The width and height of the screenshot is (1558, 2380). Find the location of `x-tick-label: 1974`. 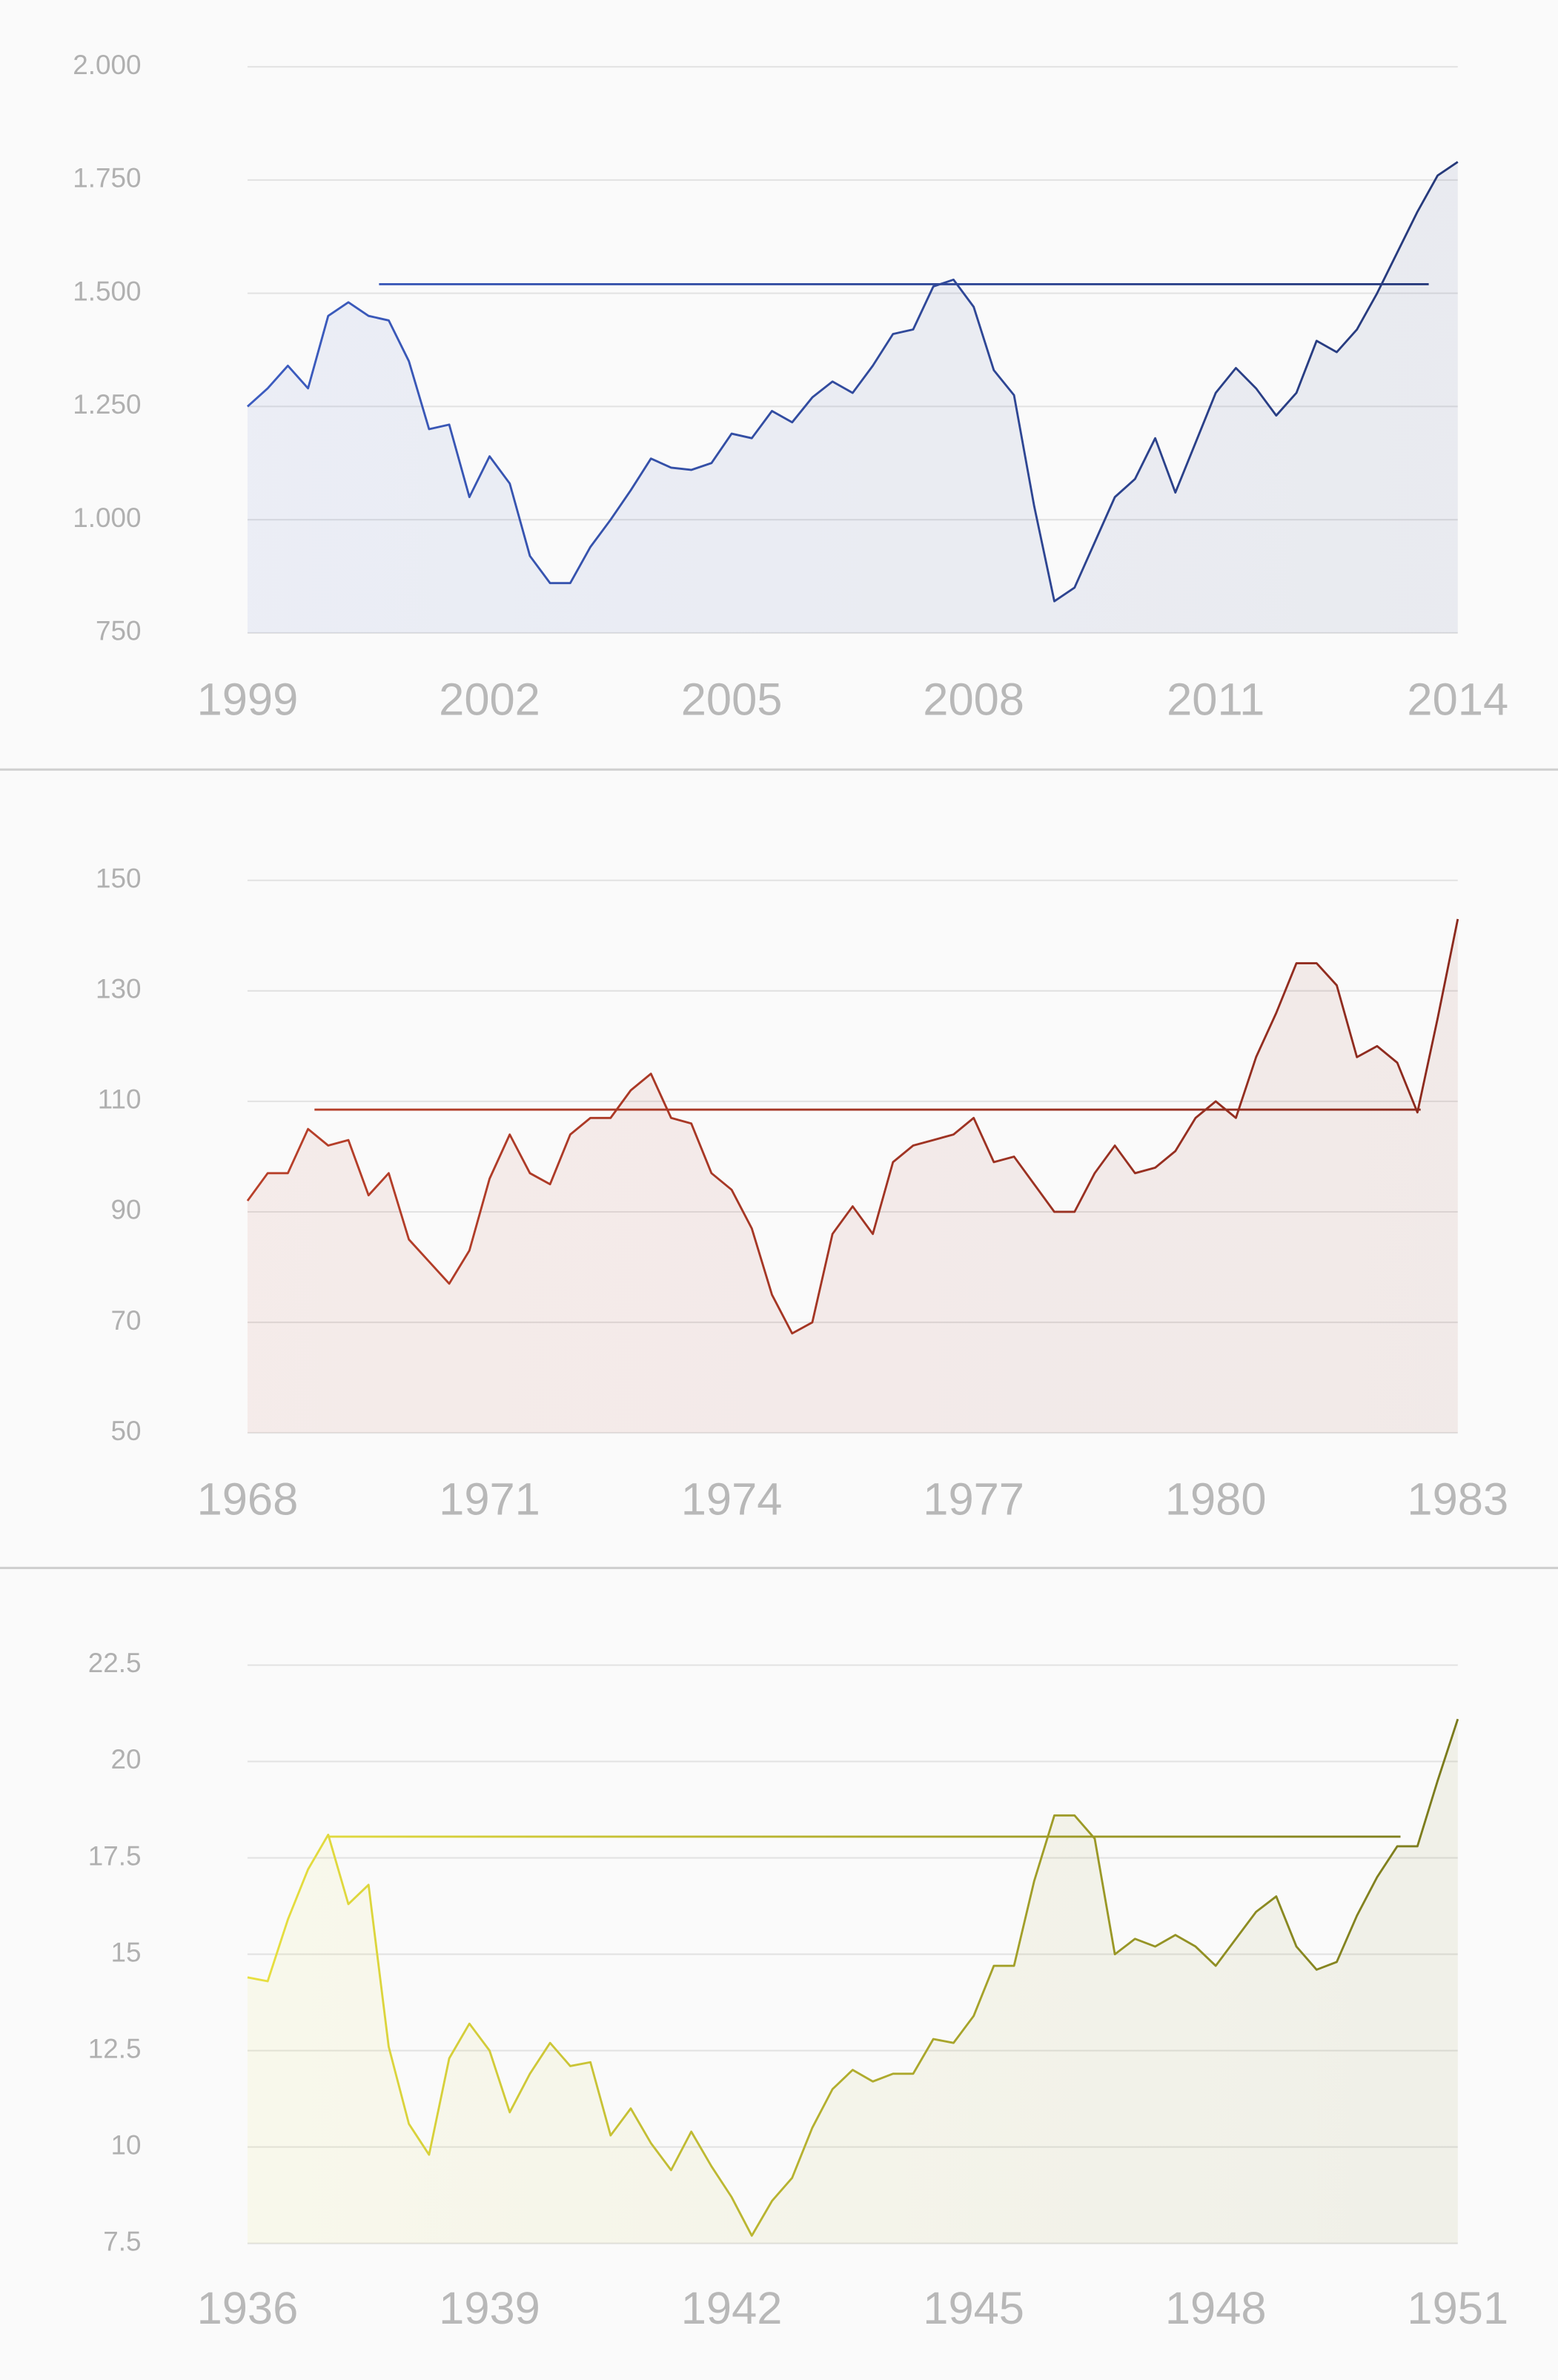

x-tick-label: 1974 is located at coordinates (732, 1500).